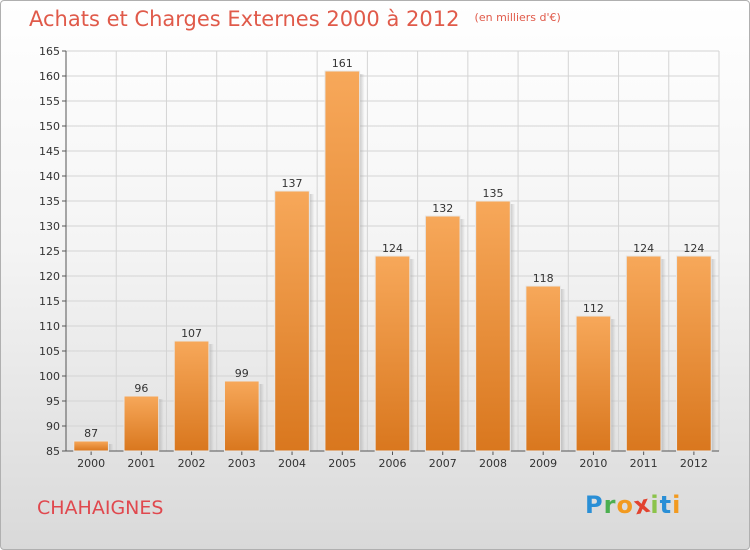 This screenshot has width=750, height=550. What do you see at coordinates (693, 248) in the screenshot?
I see `value-label-2012: 124` at bounding box center [693, 248].